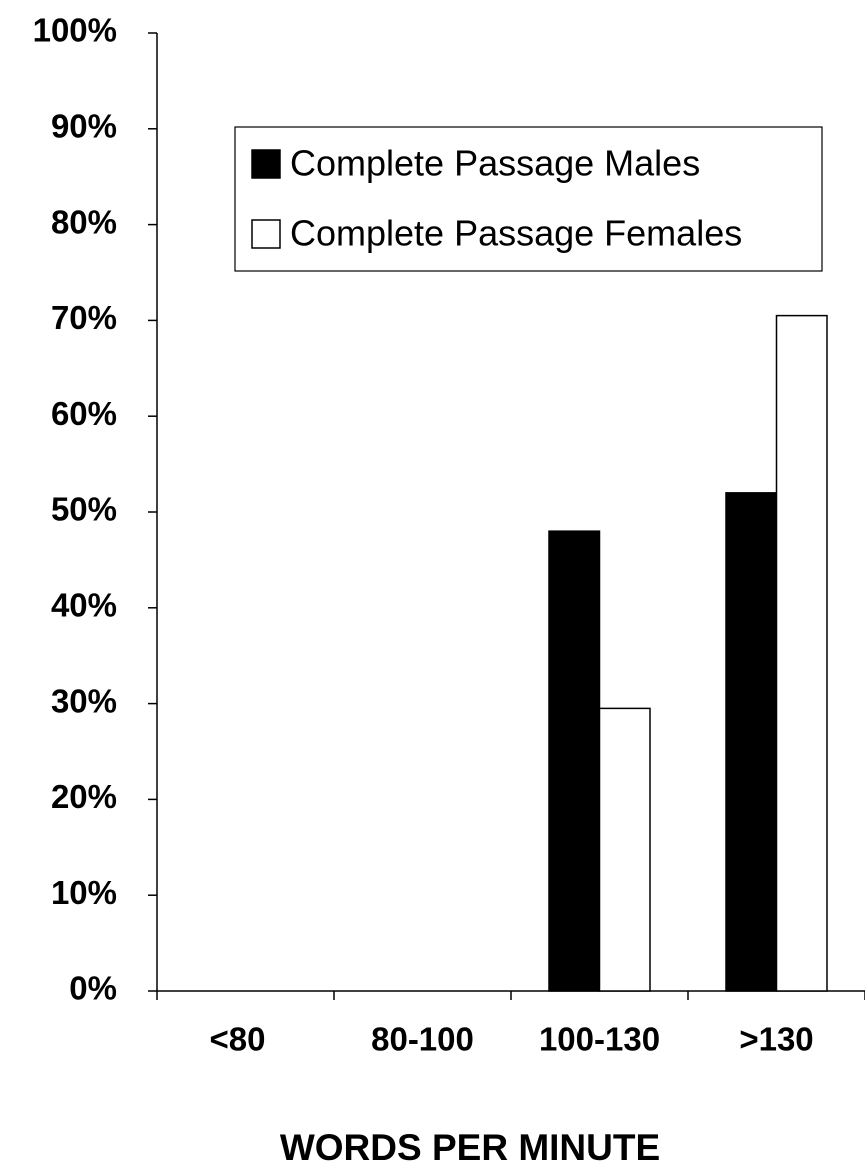 The height and width of the screenshot is (1176, 865). What do you see at coordinates (599, 1039) in the screenshot?
I see `x-tick-label: 100-130` at bounding box center [599, 1039].